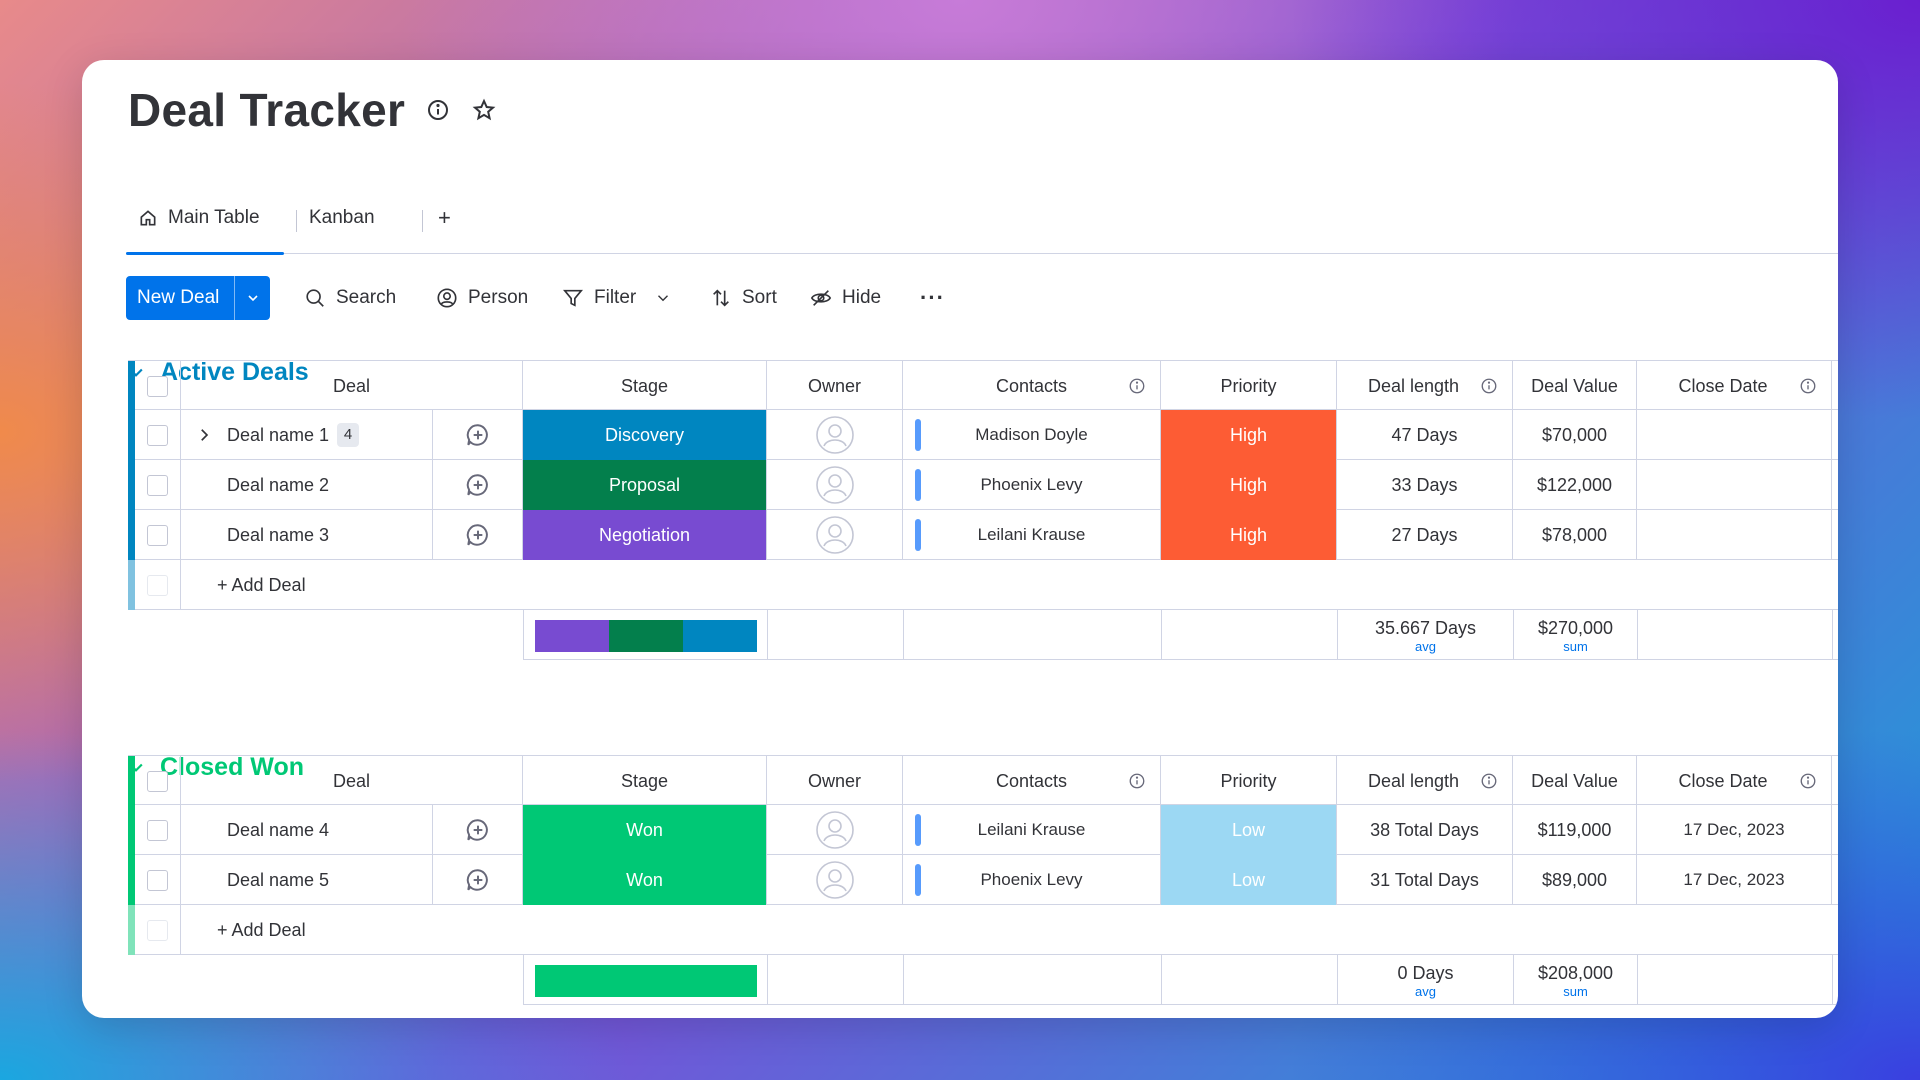  I want to click on group-header-closed: Closed Won, so click(215, 767).